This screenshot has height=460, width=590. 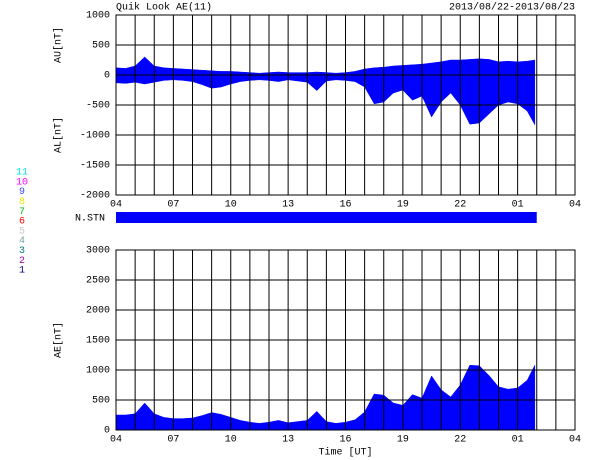 I want to click on legend-label: 10, so click(x=22, y=182).